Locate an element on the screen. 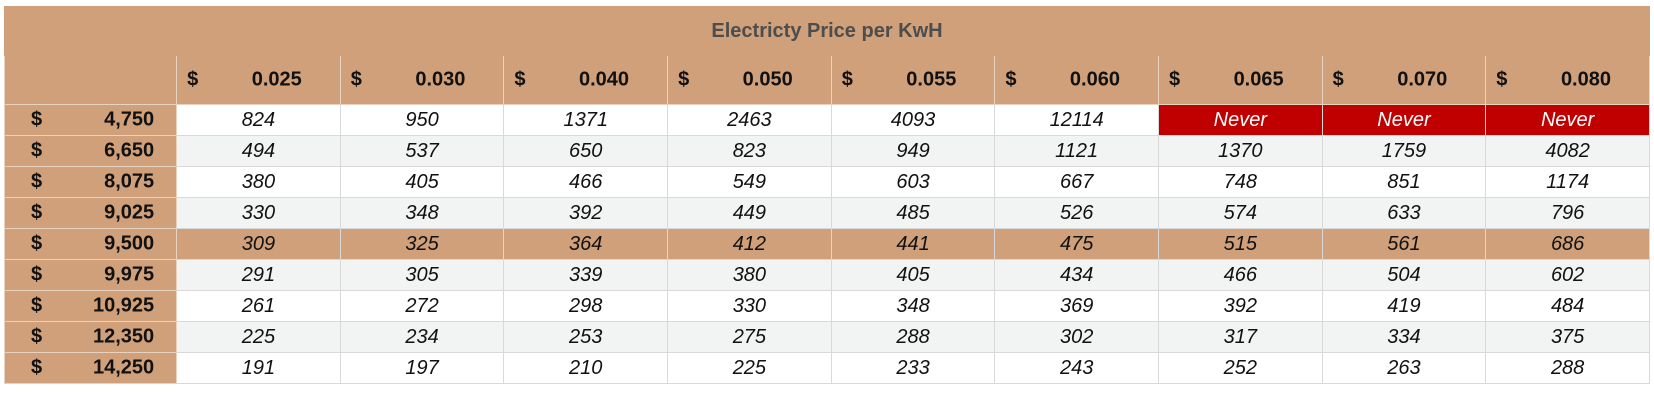 This screenshot has width=1654, height=410. payback-cell: 4082 is located at coordinates (1567, 151).